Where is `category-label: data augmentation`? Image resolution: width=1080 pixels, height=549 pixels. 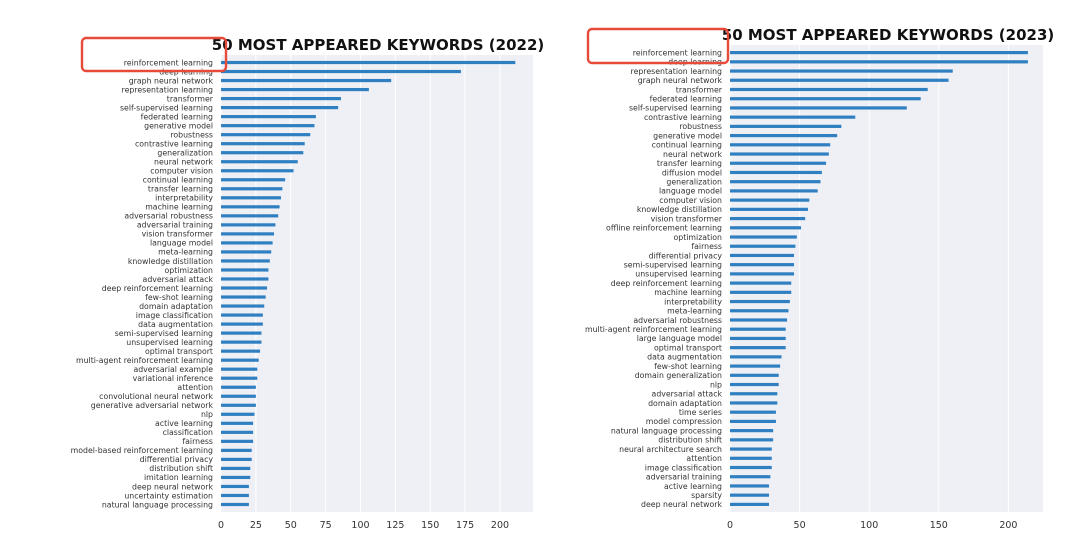
category-label: data augmentation is located at coordinates (684, 357).